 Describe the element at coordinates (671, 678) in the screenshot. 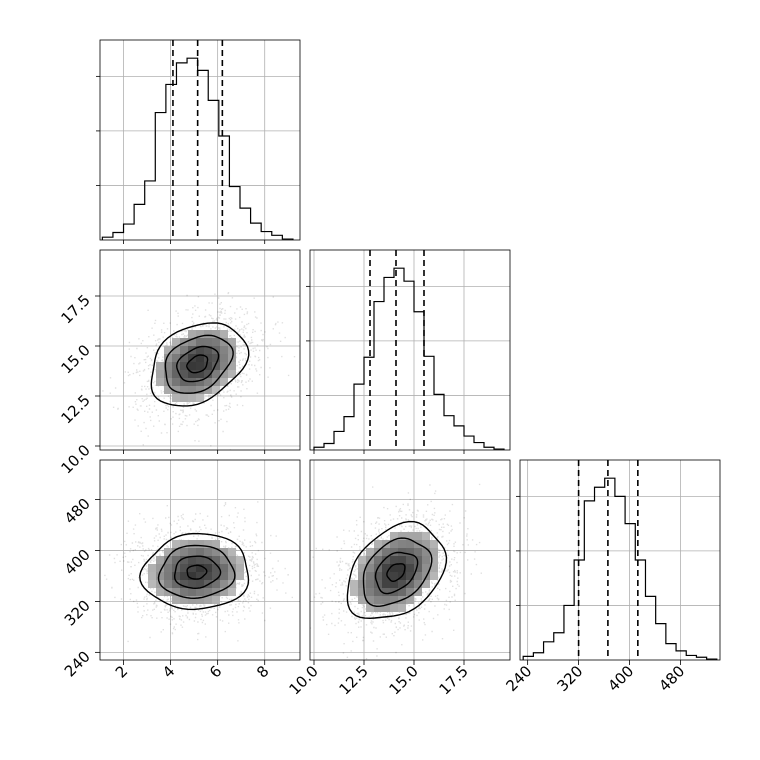

I see `x-tick-label: 480` at that location.